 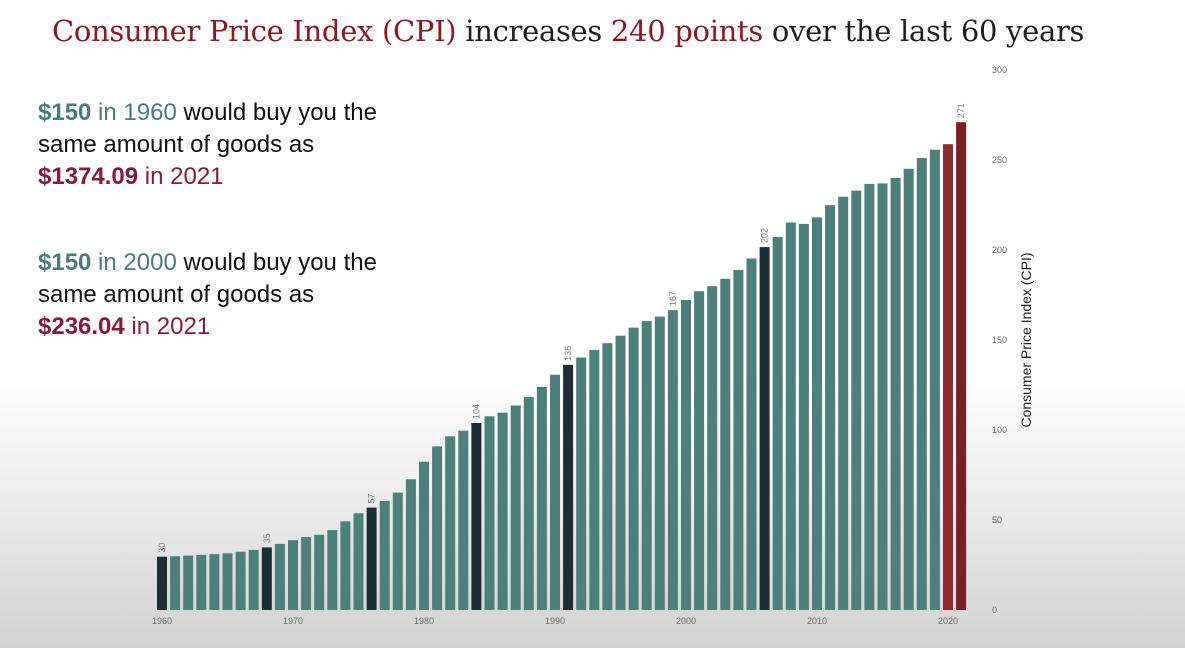 I want to click on bar-2014, so click(x=869, y=396).